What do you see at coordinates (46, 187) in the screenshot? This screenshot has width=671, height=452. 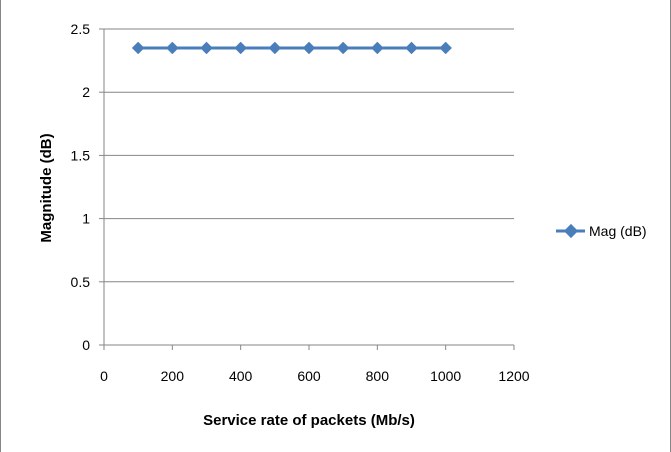 I see `y-axis-title: Magnitude (dB)` at bounding box center [46, 187].